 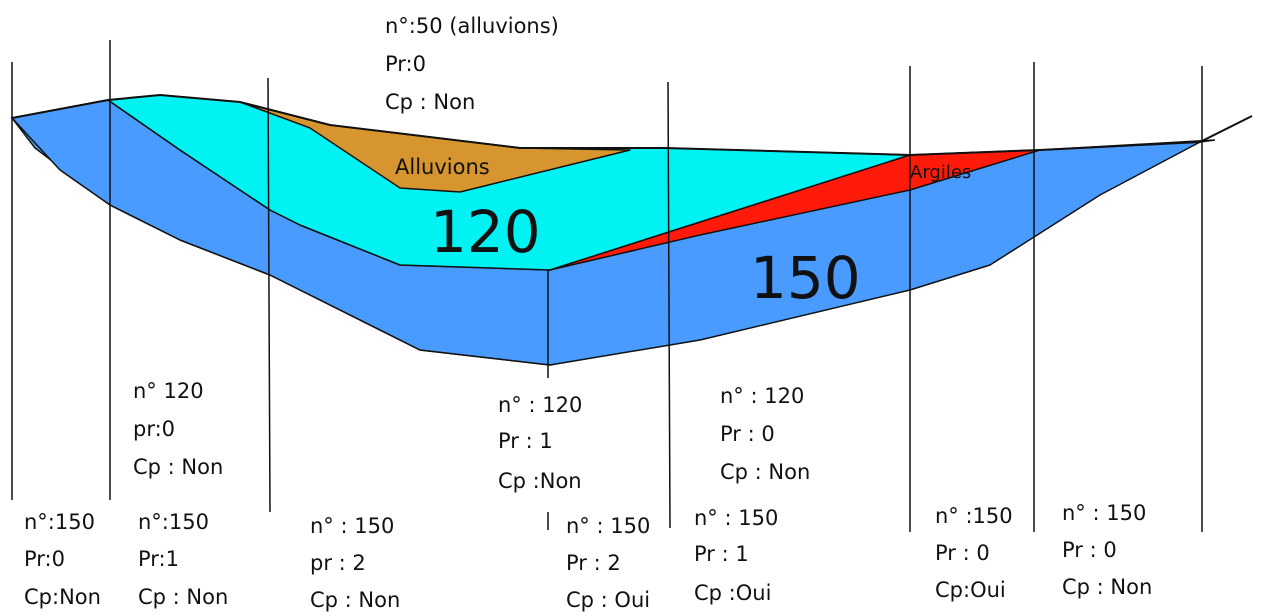 What do you see at coordinates (442, 167) in the screenshot?
I see `alluvions-label: Alluvions` at bounding box center [442, 167].